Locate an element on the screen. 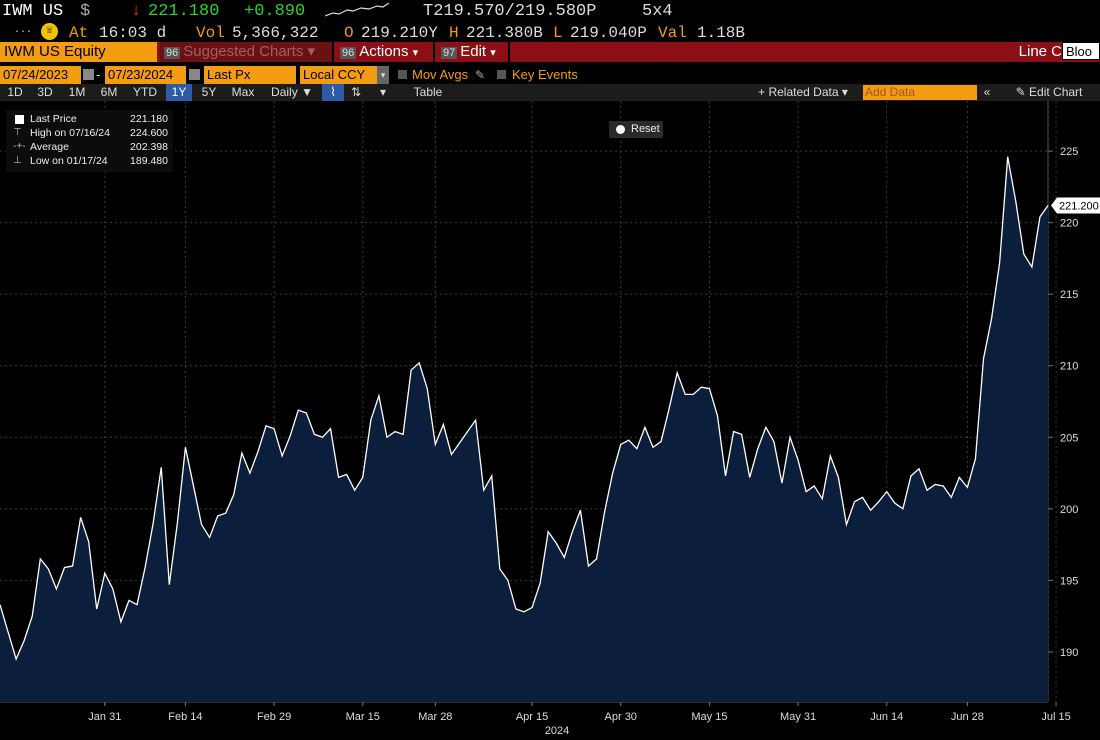 The image size is (1100, 740). range-button-6m: 6M is located at coordinates (109, 92).